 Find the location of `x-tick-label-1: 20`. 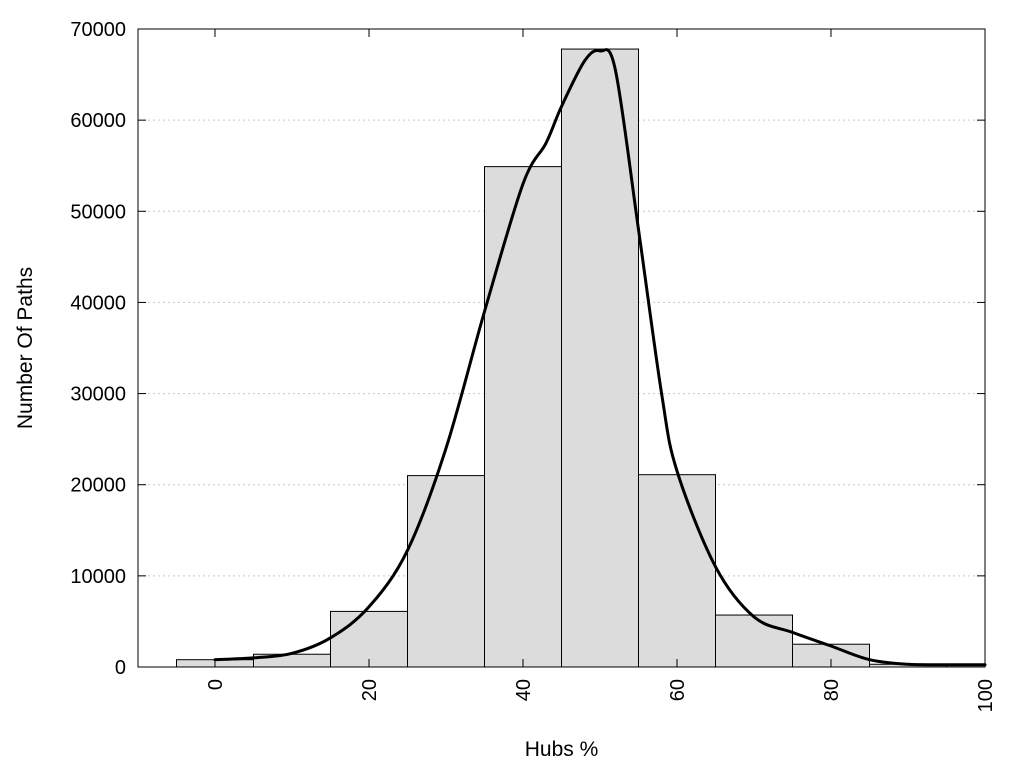

x-tick-label-1: 20 is located at coordinates (370, 690).